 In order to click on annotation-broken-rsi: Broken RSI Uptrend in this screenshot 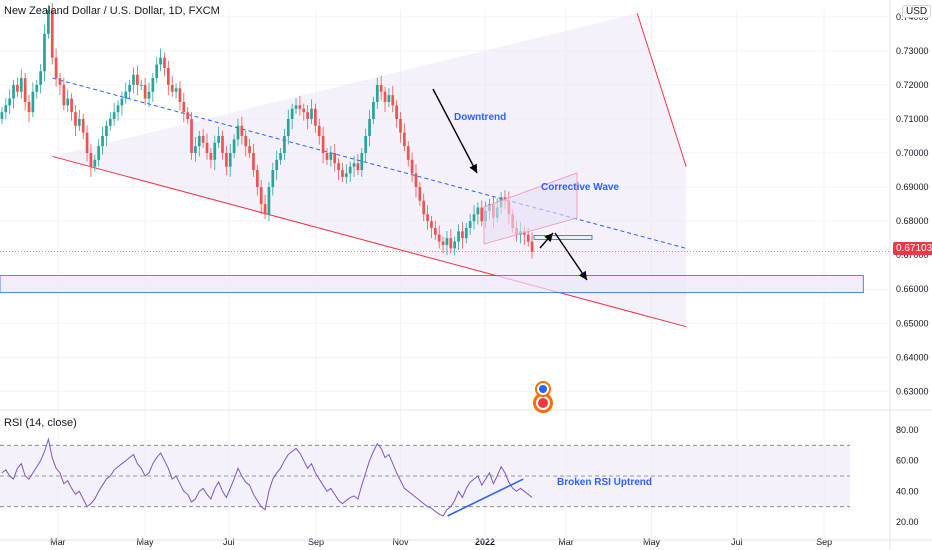, I will do `click(605, 482)`.